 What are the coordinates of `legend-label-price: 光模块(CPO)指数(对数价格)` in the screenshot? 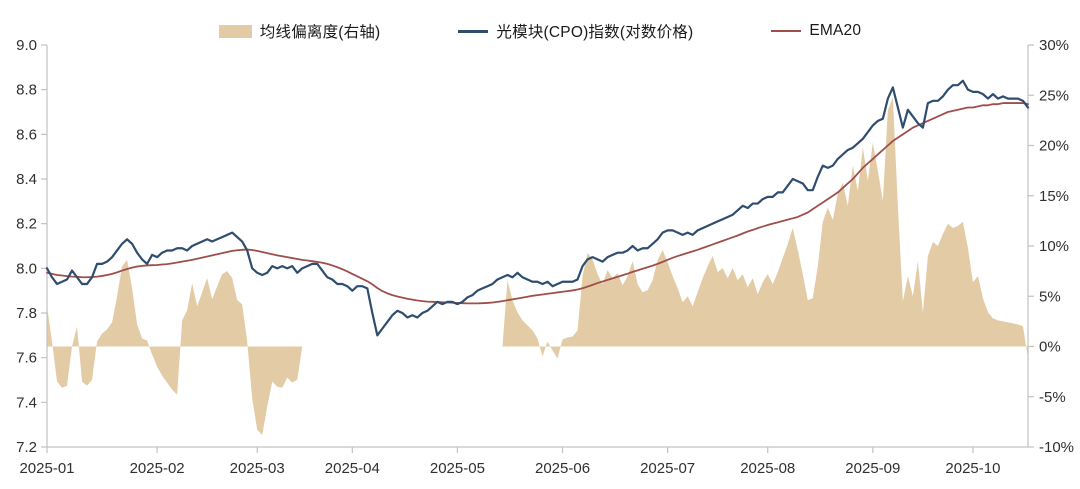 It's located at (595, 32).